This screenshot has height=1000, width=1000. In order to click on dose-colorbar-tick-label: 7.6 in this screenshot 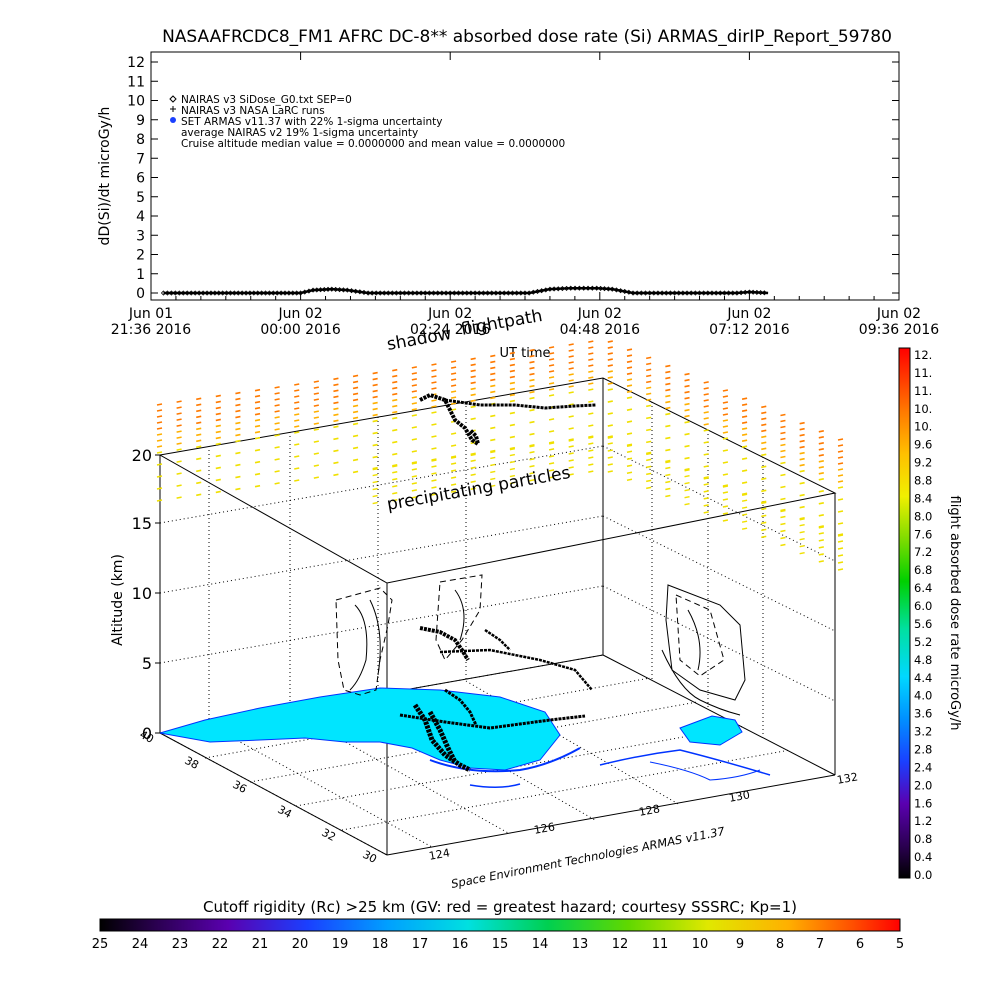, I will do `click(923, 534)`.